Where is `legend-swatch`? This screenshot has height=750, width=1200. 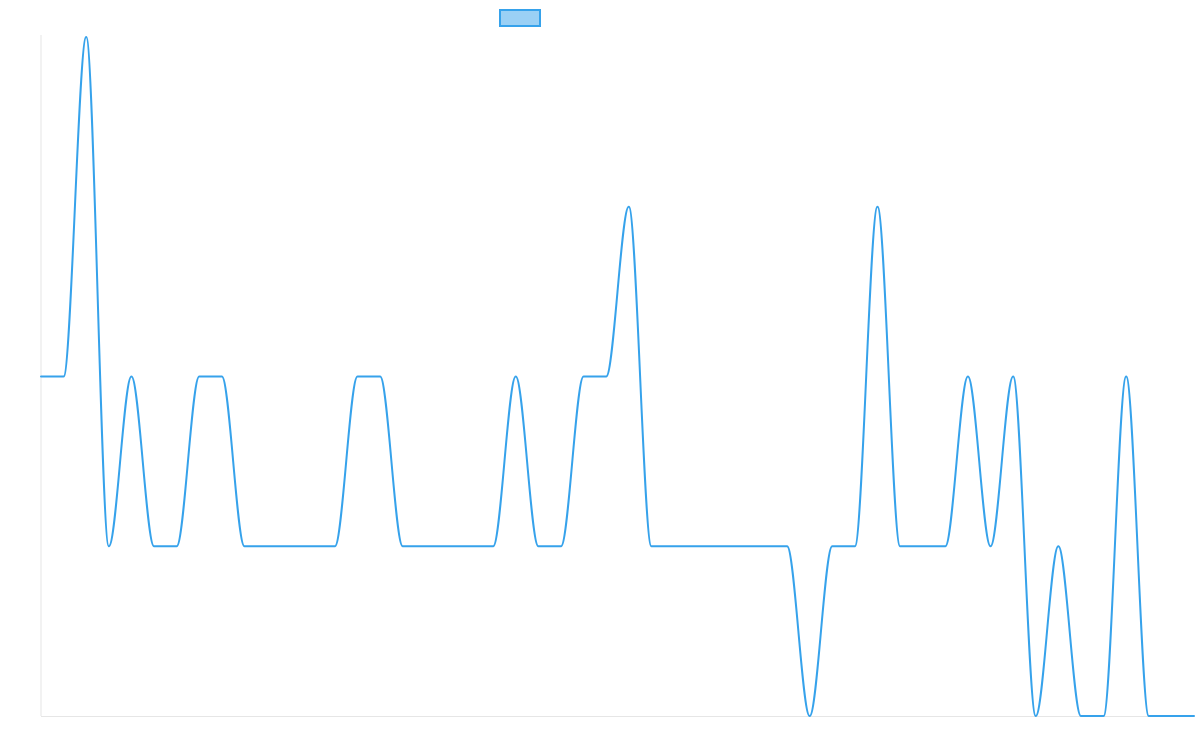
legend-swatch is located at coordinates (520, 18).